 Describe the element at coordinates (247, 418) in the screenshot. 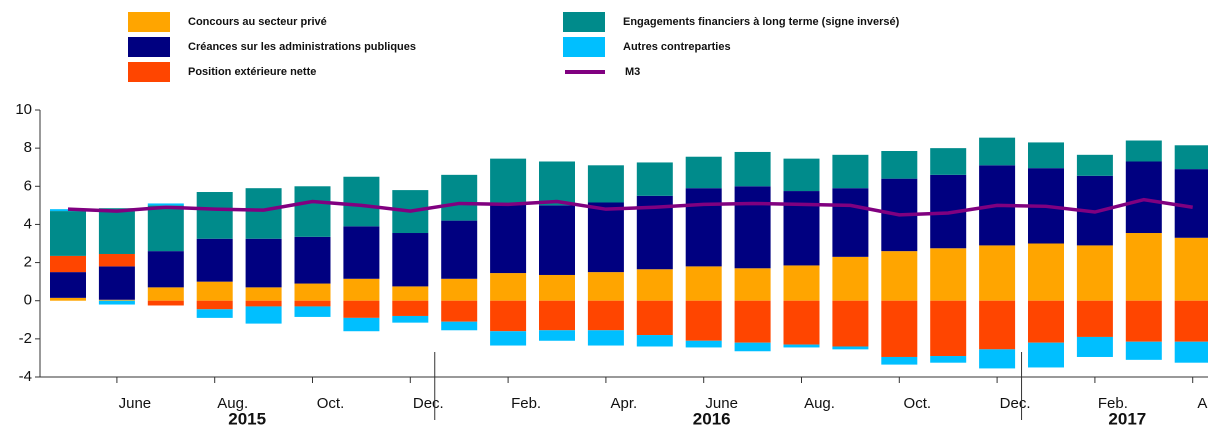

I see `year-label: 2015` at that location.